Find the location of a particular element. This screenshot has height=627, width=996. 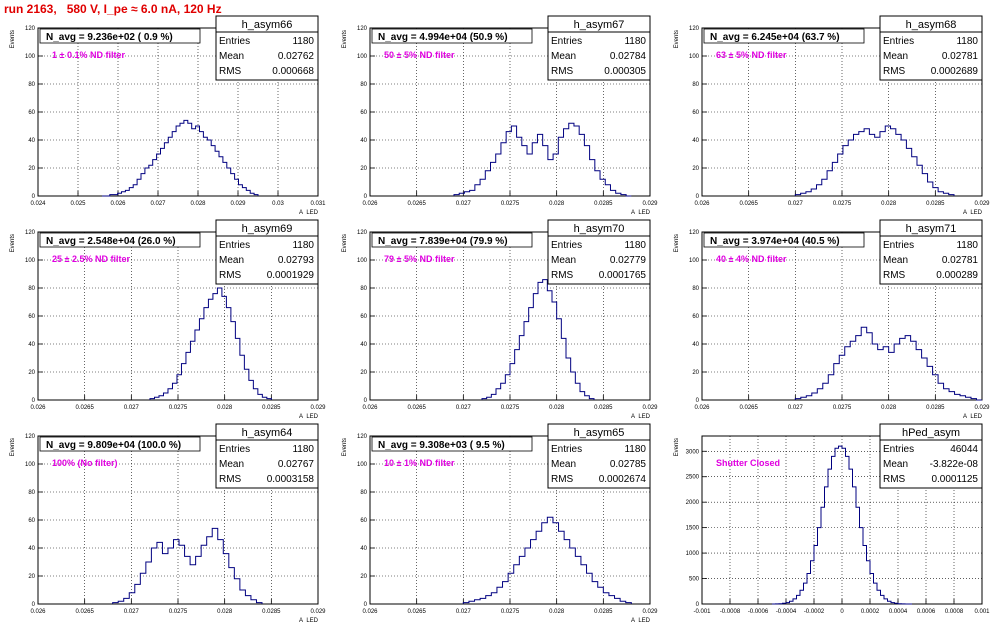

x-tick-label: 0.028 is located at coordinates (557, 612).